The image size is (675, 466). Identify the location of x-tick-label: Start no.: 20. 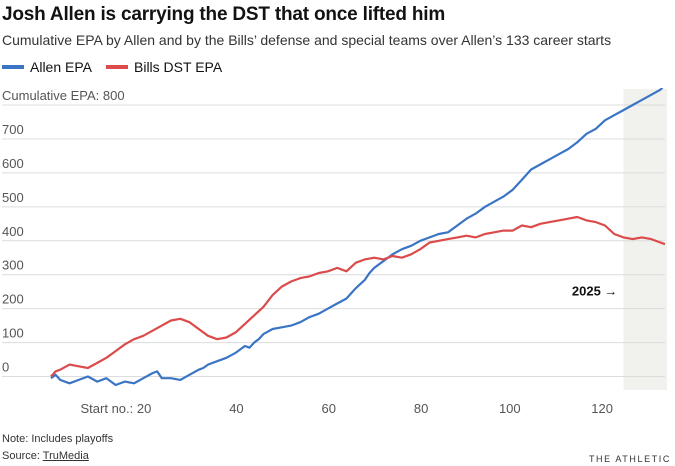
(116, 408).